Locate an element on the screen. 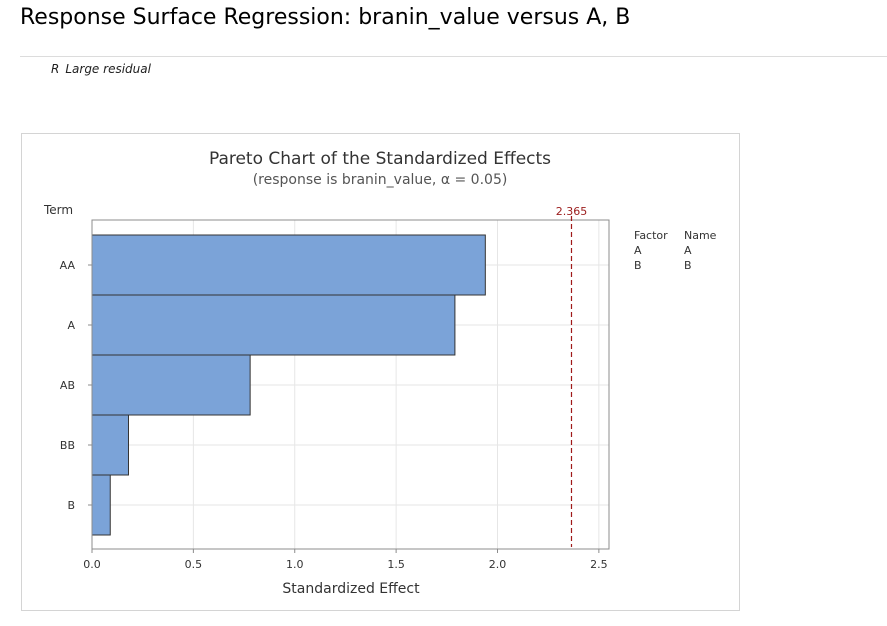 The image size is (887, 626). legend-name: B is located at coordinates (688, 265).